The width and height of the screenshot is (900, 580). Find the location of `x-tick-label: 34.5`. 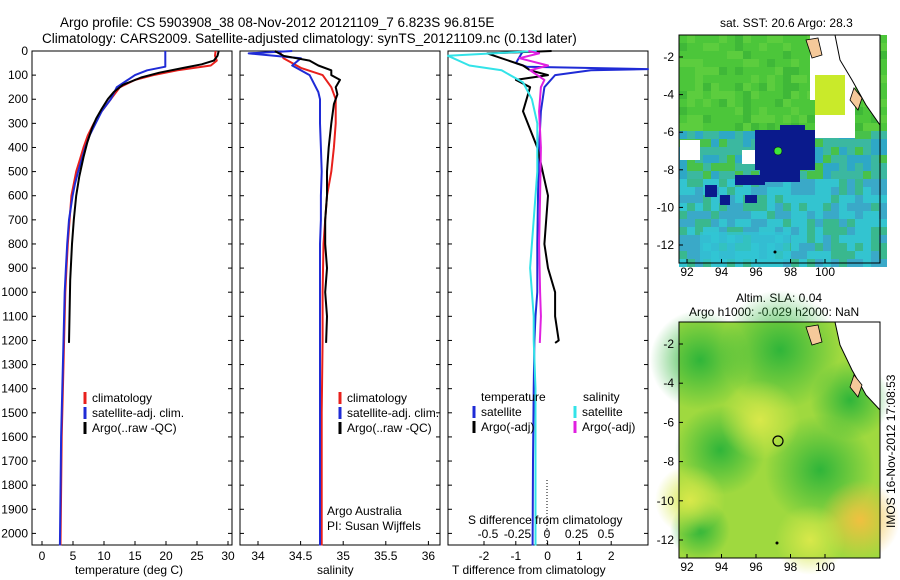

x-tick-label: 34.5 is located at coordinates (301, 556).